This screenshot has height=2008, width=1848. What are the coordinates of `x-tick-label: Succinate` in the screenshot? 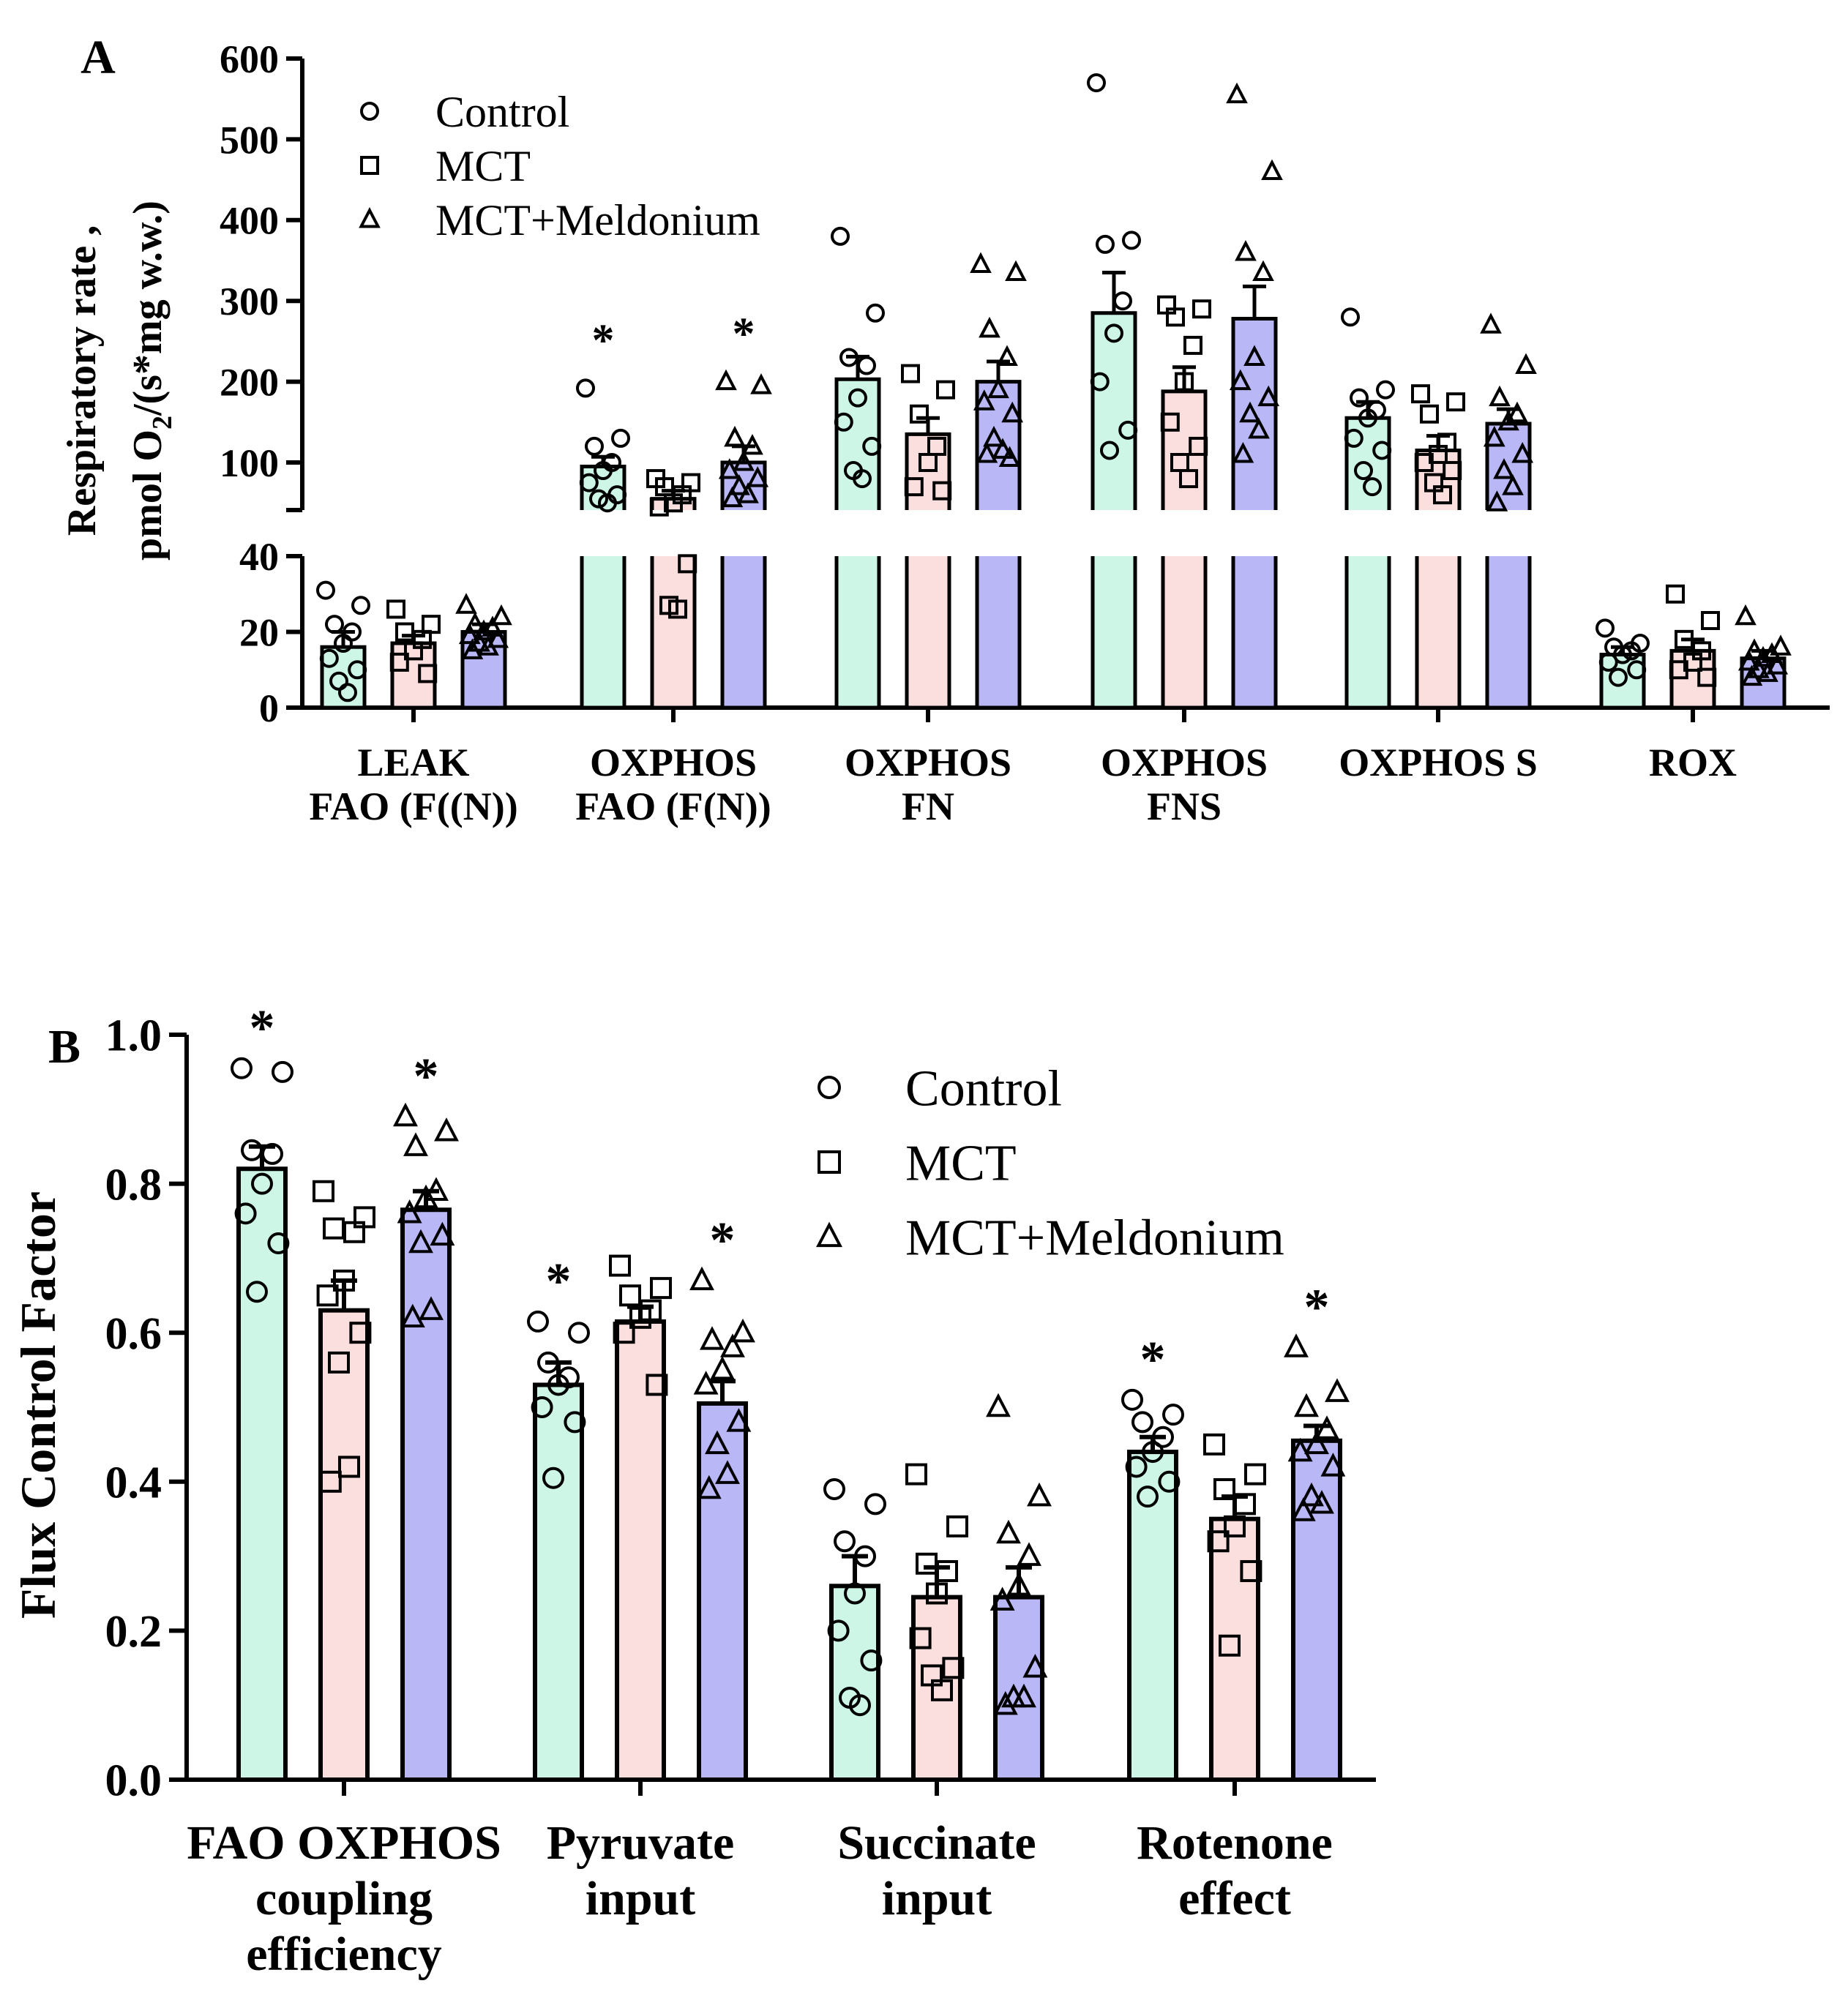 It's located at (936, 1843).